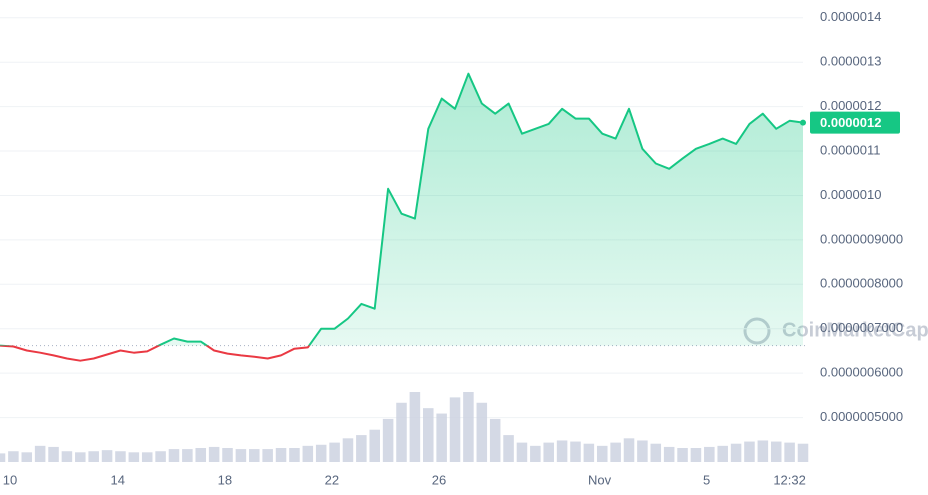 Image resolution: width=928 pixels, height=495 pixels. I want to click on y-tick-label: 0.0000007000, so click(861, 327).